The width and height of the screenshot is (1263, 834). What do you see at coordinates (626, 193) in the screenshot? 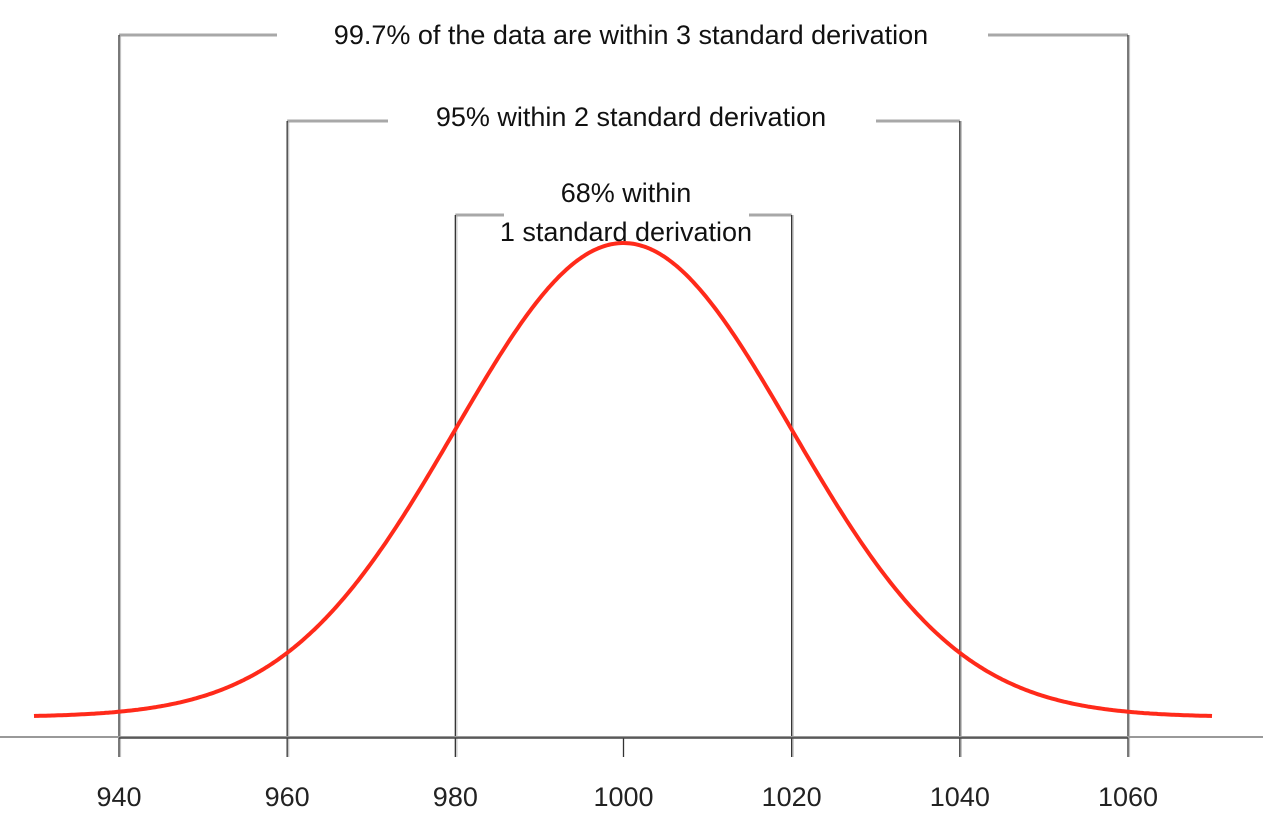
I see `bracket-sd1-label-1: 68% within` at bounding box center [626, 193].